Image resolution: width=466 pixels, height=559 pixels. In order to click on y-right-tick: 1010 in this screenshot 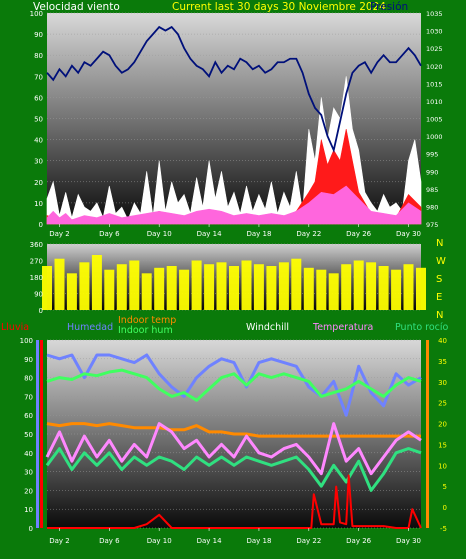, I will do `click(434, 102)`.